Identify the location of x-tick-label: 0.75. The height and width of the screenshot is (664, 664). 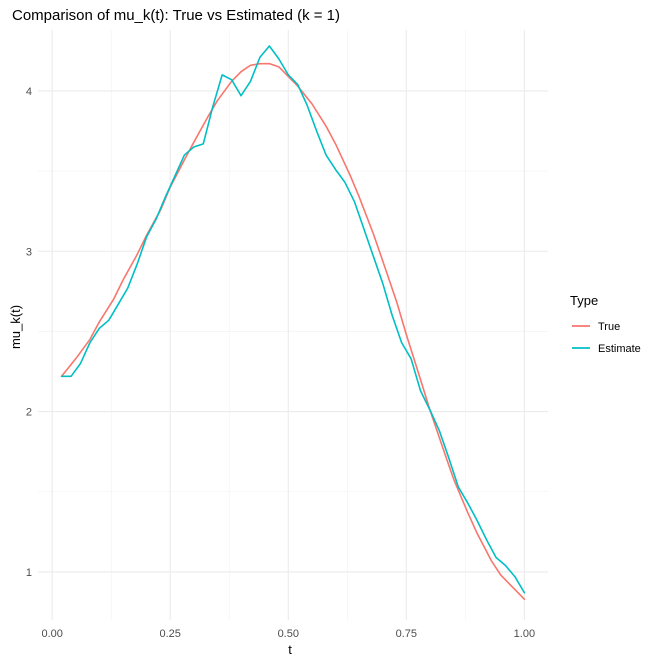
(406, 634).